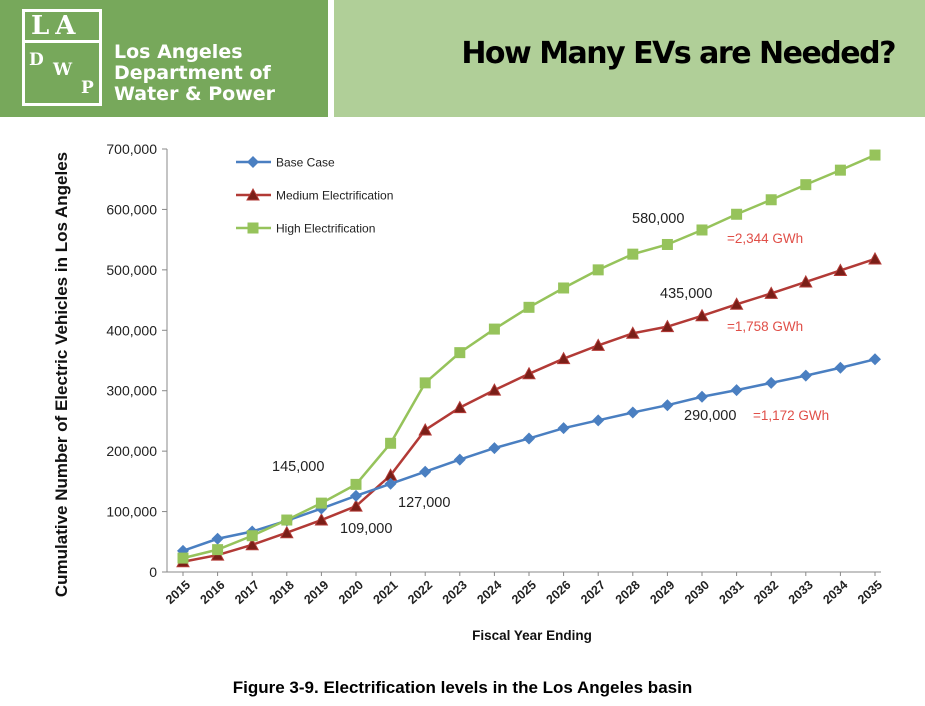 Image resolution: width=925 pixels, height=706 pixels. What do you see at coordinates (386, 592) in the screenshot?
I see `x-tick-label: 2021` at bounding box center [386, 592].